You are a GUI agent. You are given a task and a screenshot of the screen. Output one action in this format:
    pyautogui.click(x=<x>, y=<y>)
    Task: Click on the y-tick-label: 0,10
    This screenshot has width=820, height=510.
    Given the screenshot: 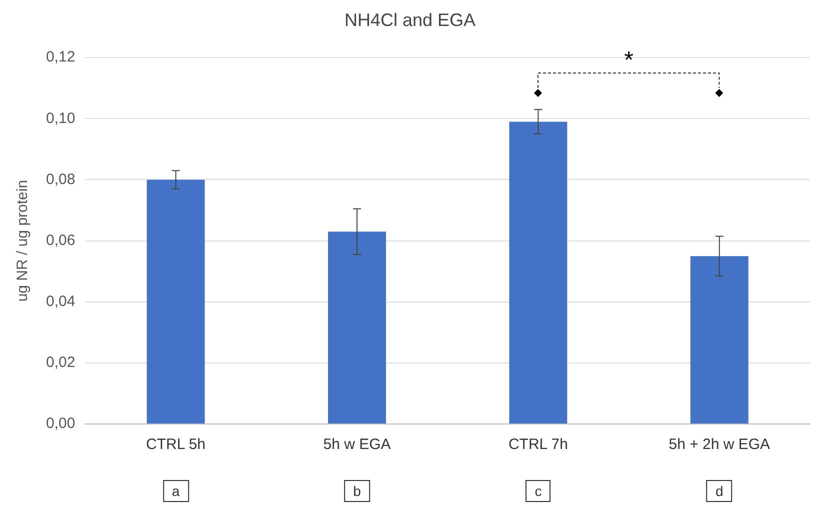 What is the action you would take?
    pyautogui.click(x=61, y=118)
    